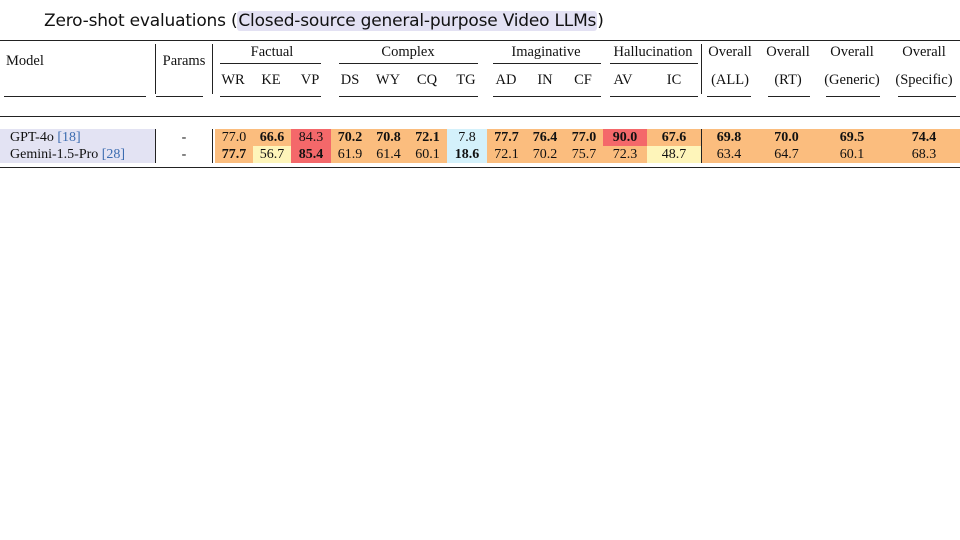 The height and width of the screenshot is (540, 960). Describe the element at coordinates (480, 167) in the screenshot. I see `table-bottom-rule` at that location.